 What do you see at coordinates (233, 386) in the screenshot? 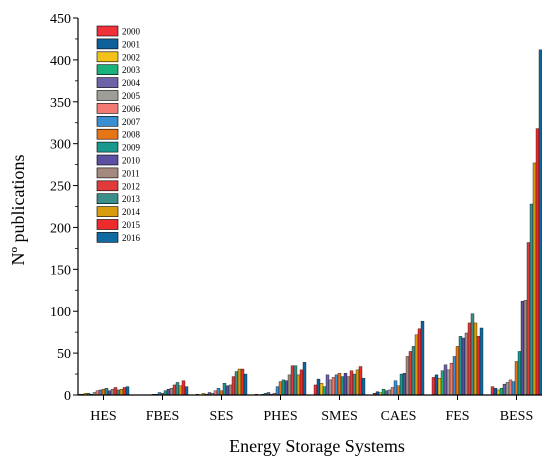
I see `bar-ses-2012` at bounding box center [233, 386].